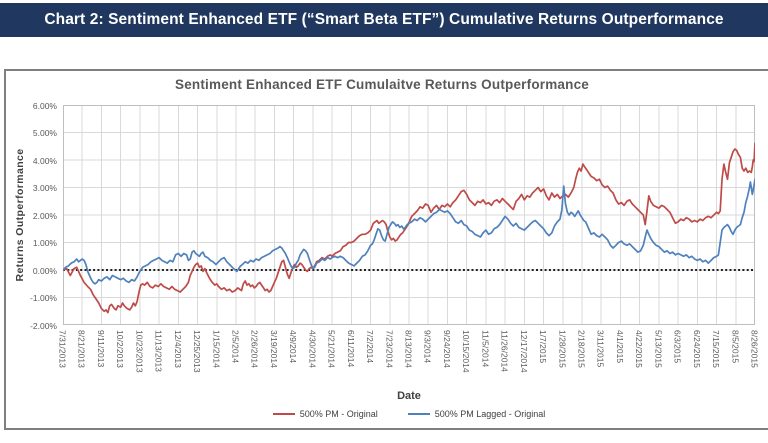 This screenshot has width=768, height=443. Describe the element at coordinates (43, 325) in the screenshot. I see `y-tick-label: -2.00%` at that location.